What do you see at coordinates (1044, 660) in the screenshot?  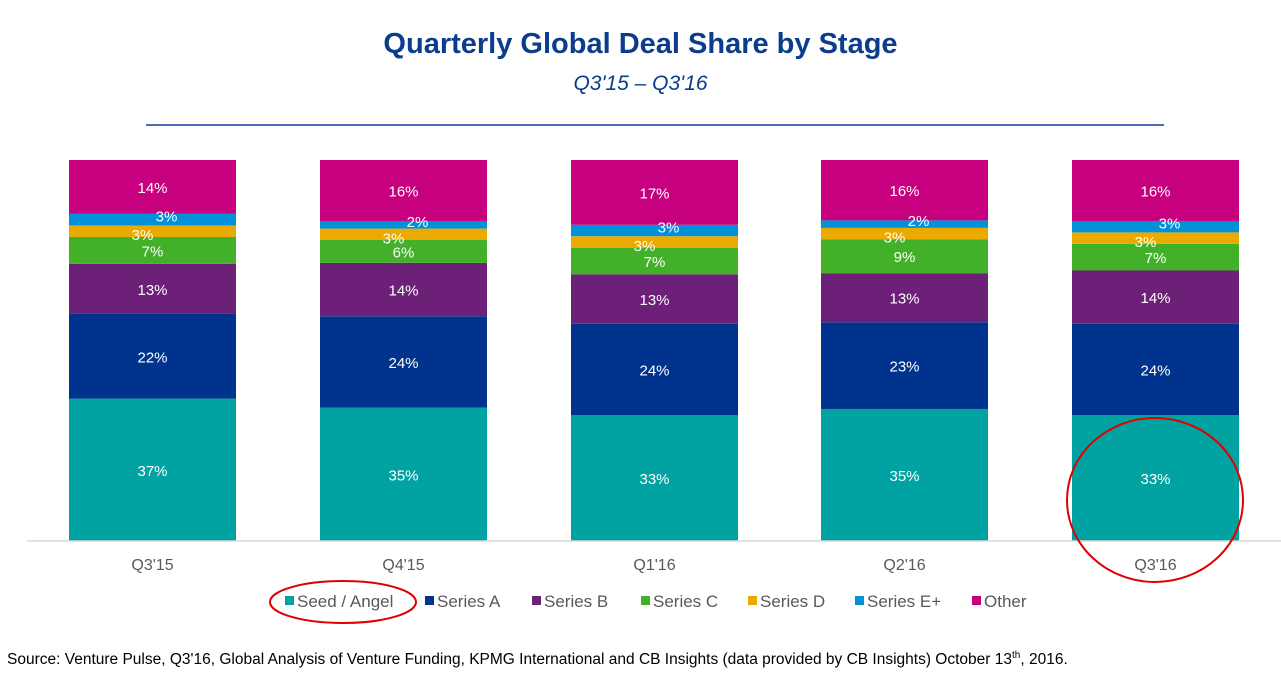 I see `source-suffix: , 2016.` at bounding box center [1044, 660].